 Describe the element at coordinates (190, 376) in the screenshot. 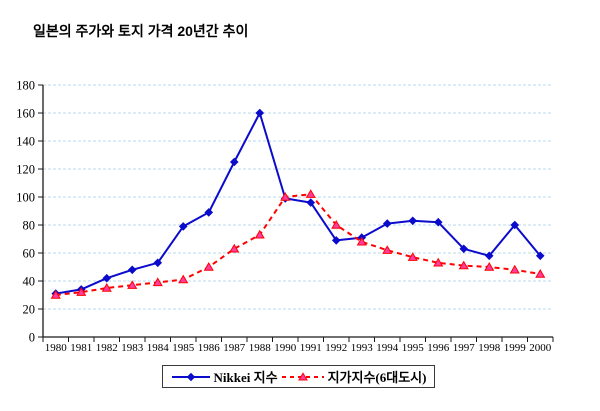

I see `nikkei-line-swatch-icon` at that location.